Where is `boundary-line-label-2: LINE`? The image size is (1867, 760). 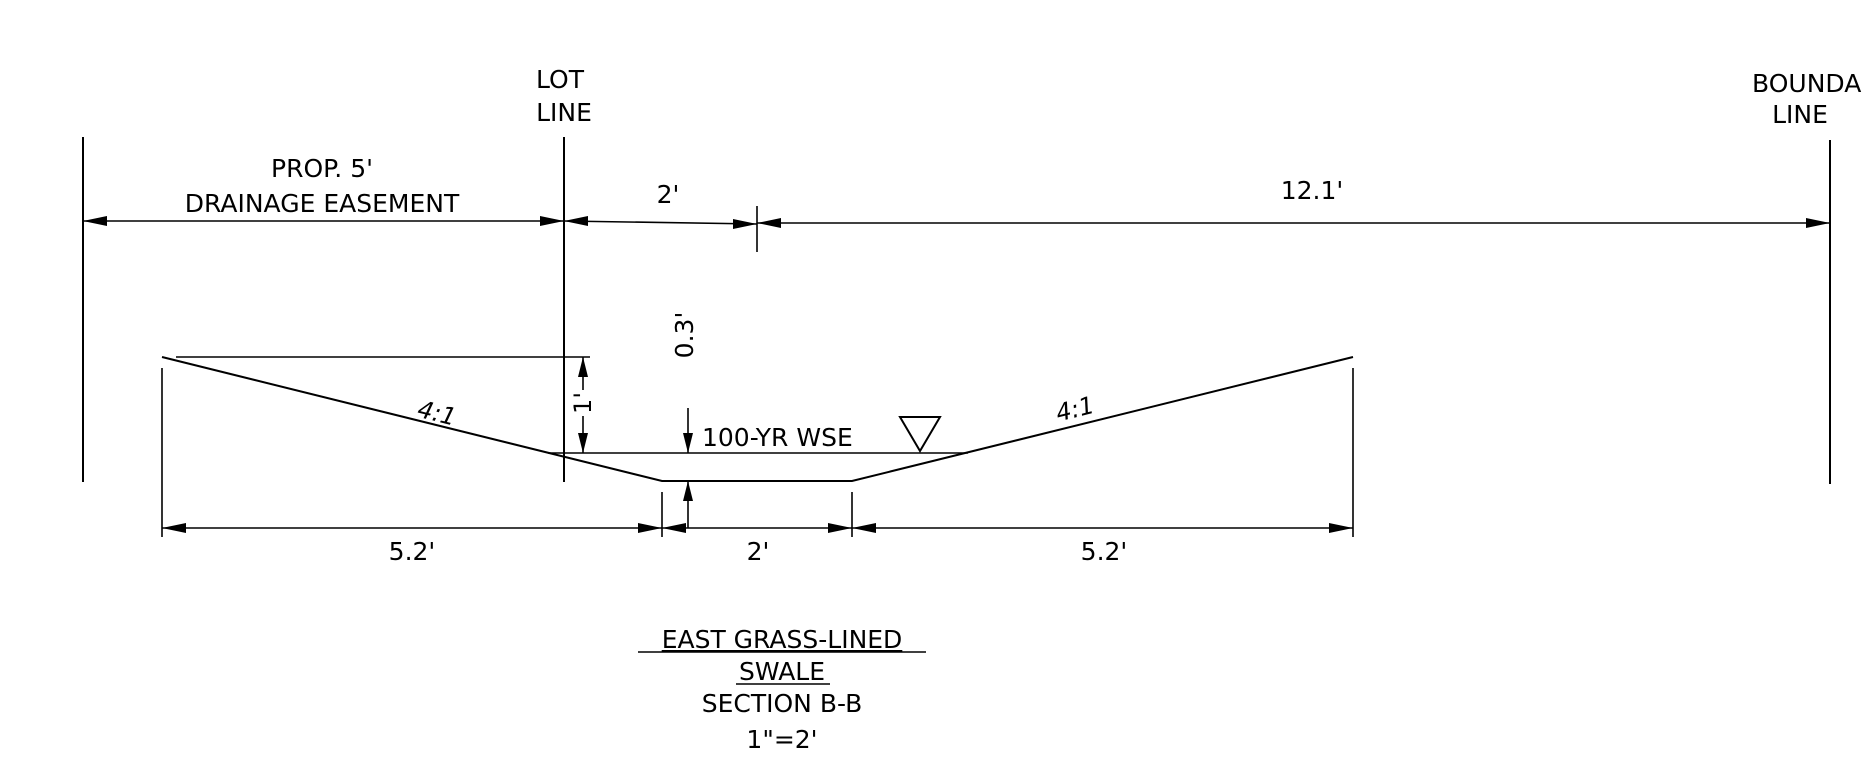 boundary-line-label-2: LINE is located at coordinates (1800, 114).